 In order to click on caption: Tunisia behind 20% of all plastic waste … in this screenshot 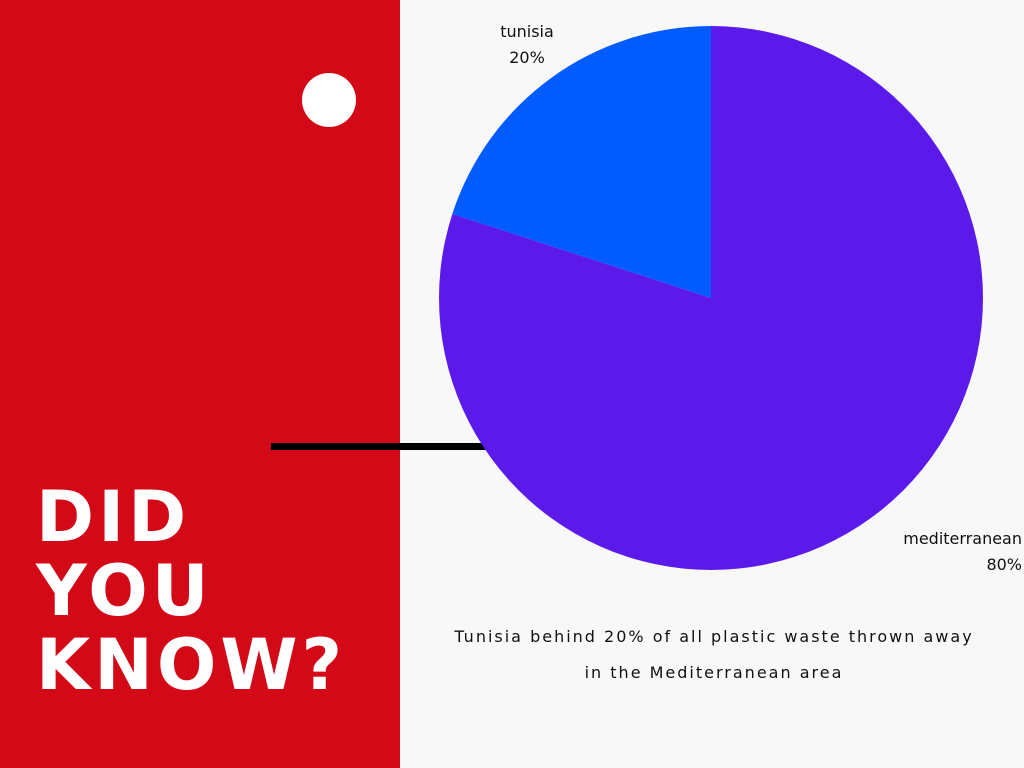, I will do `click(714, 655)`.